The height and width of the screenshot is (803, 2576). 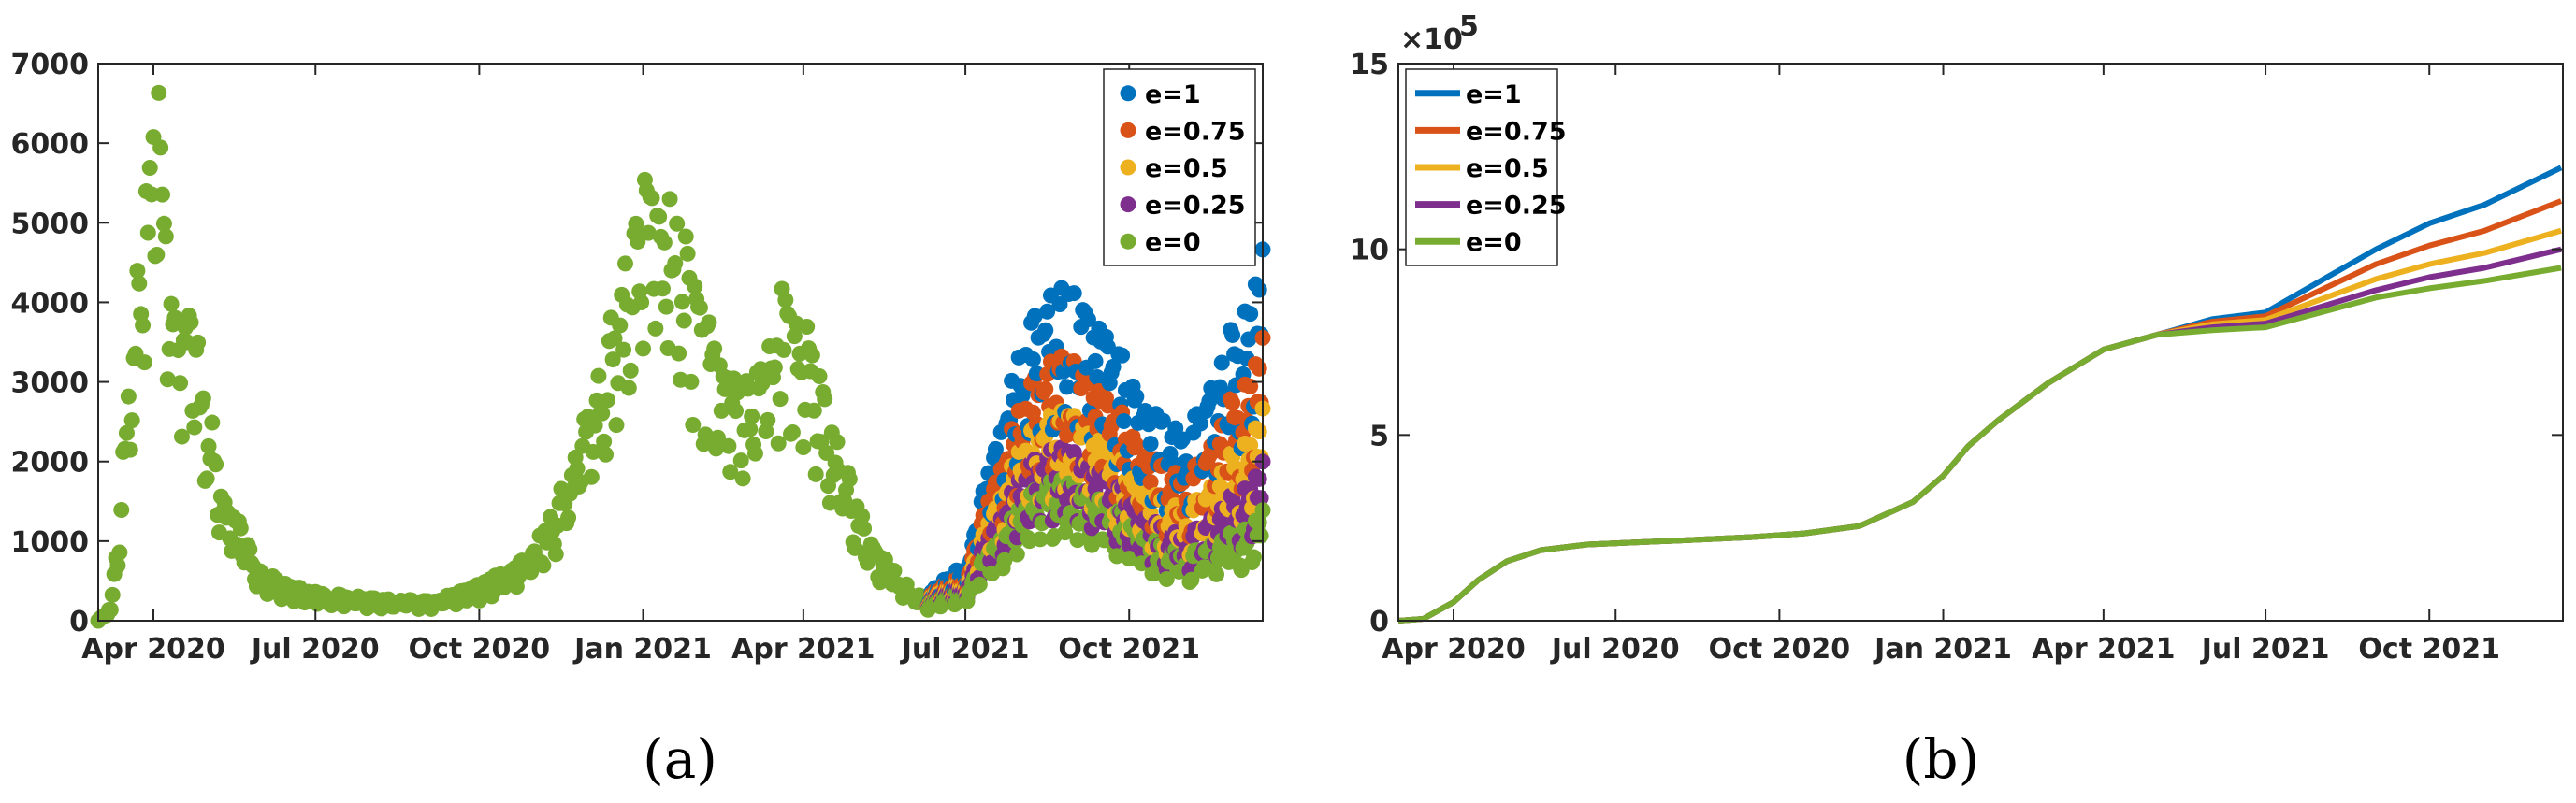 What do you see at coordinates (50, 384) in the screenshot?
I see `y-tick-label: 3000` at bounding box center [50, 384].